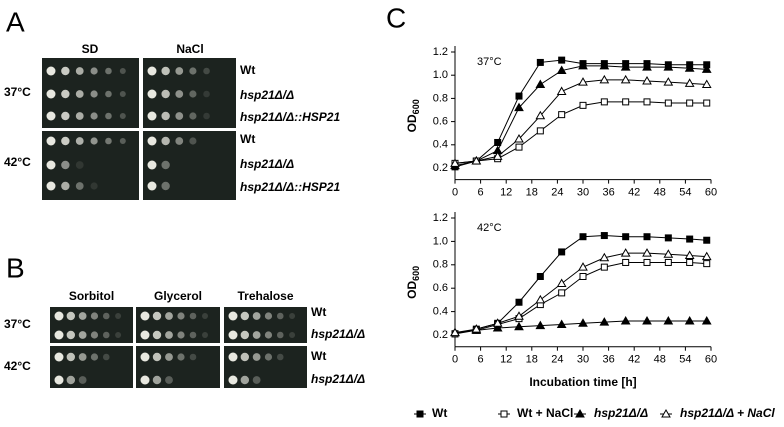 This screenshot has height=427, width=784. Describe the element at coordinates (396, 17) in the screenshot. I see `panel-label: C` at that location.